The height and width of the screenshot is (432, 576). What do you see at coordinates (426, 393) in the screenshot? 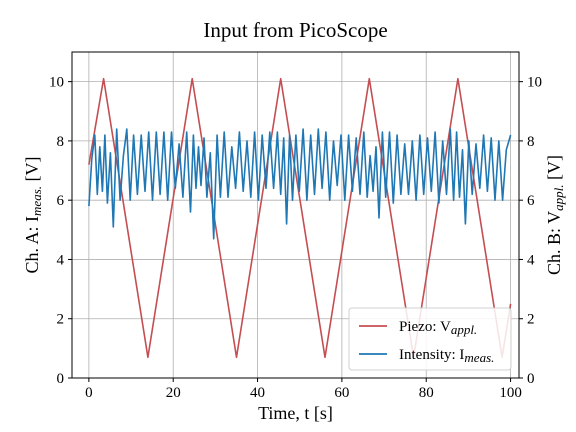
I see `x-tick-label: 80` at bounding box center [426, 393].